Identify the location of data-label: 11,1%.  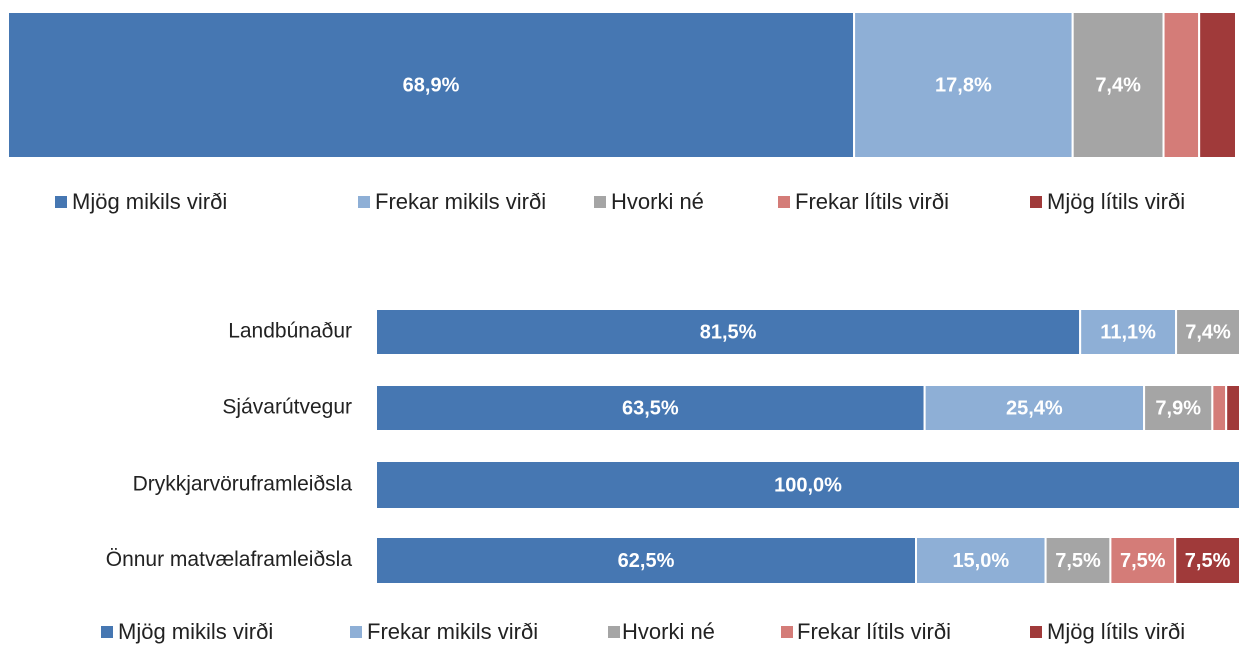
(1128, 332).